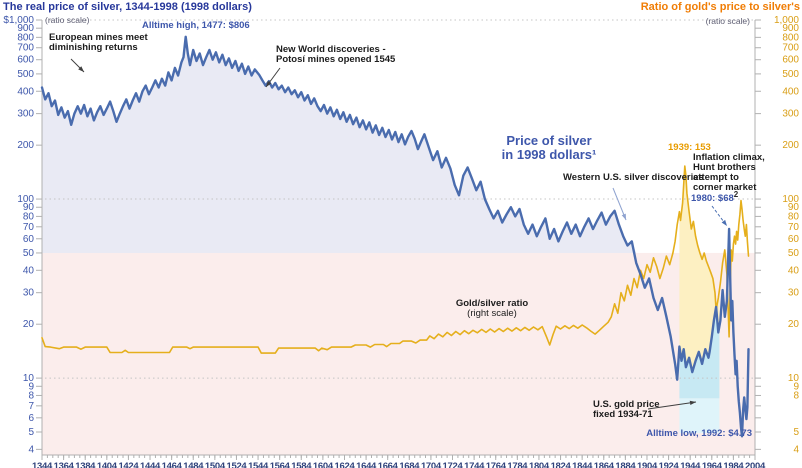 Image resolution: width=802 pixels, height=468 pixels. I want to click on gold-fixed-note-arrowhead, so click(692, 403).